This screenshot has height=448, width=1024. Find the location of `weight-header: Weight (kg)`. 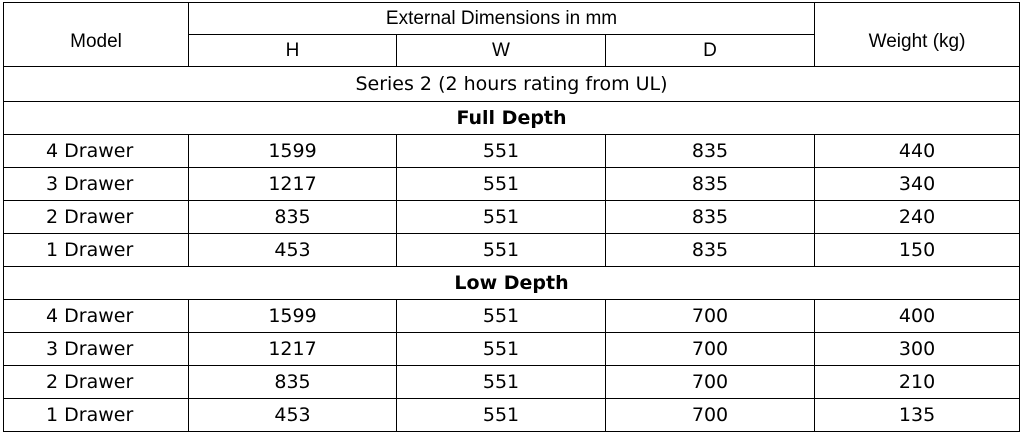

weight-header: Weight (kg) is located at coordinates (917, 34).